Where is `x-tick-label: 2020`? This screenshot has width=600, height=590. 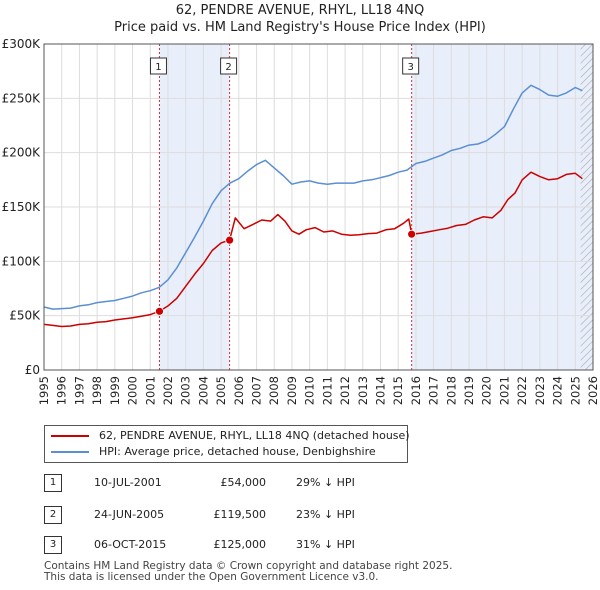
x-tick-label: 2020 is located at coordinates (487, 390).